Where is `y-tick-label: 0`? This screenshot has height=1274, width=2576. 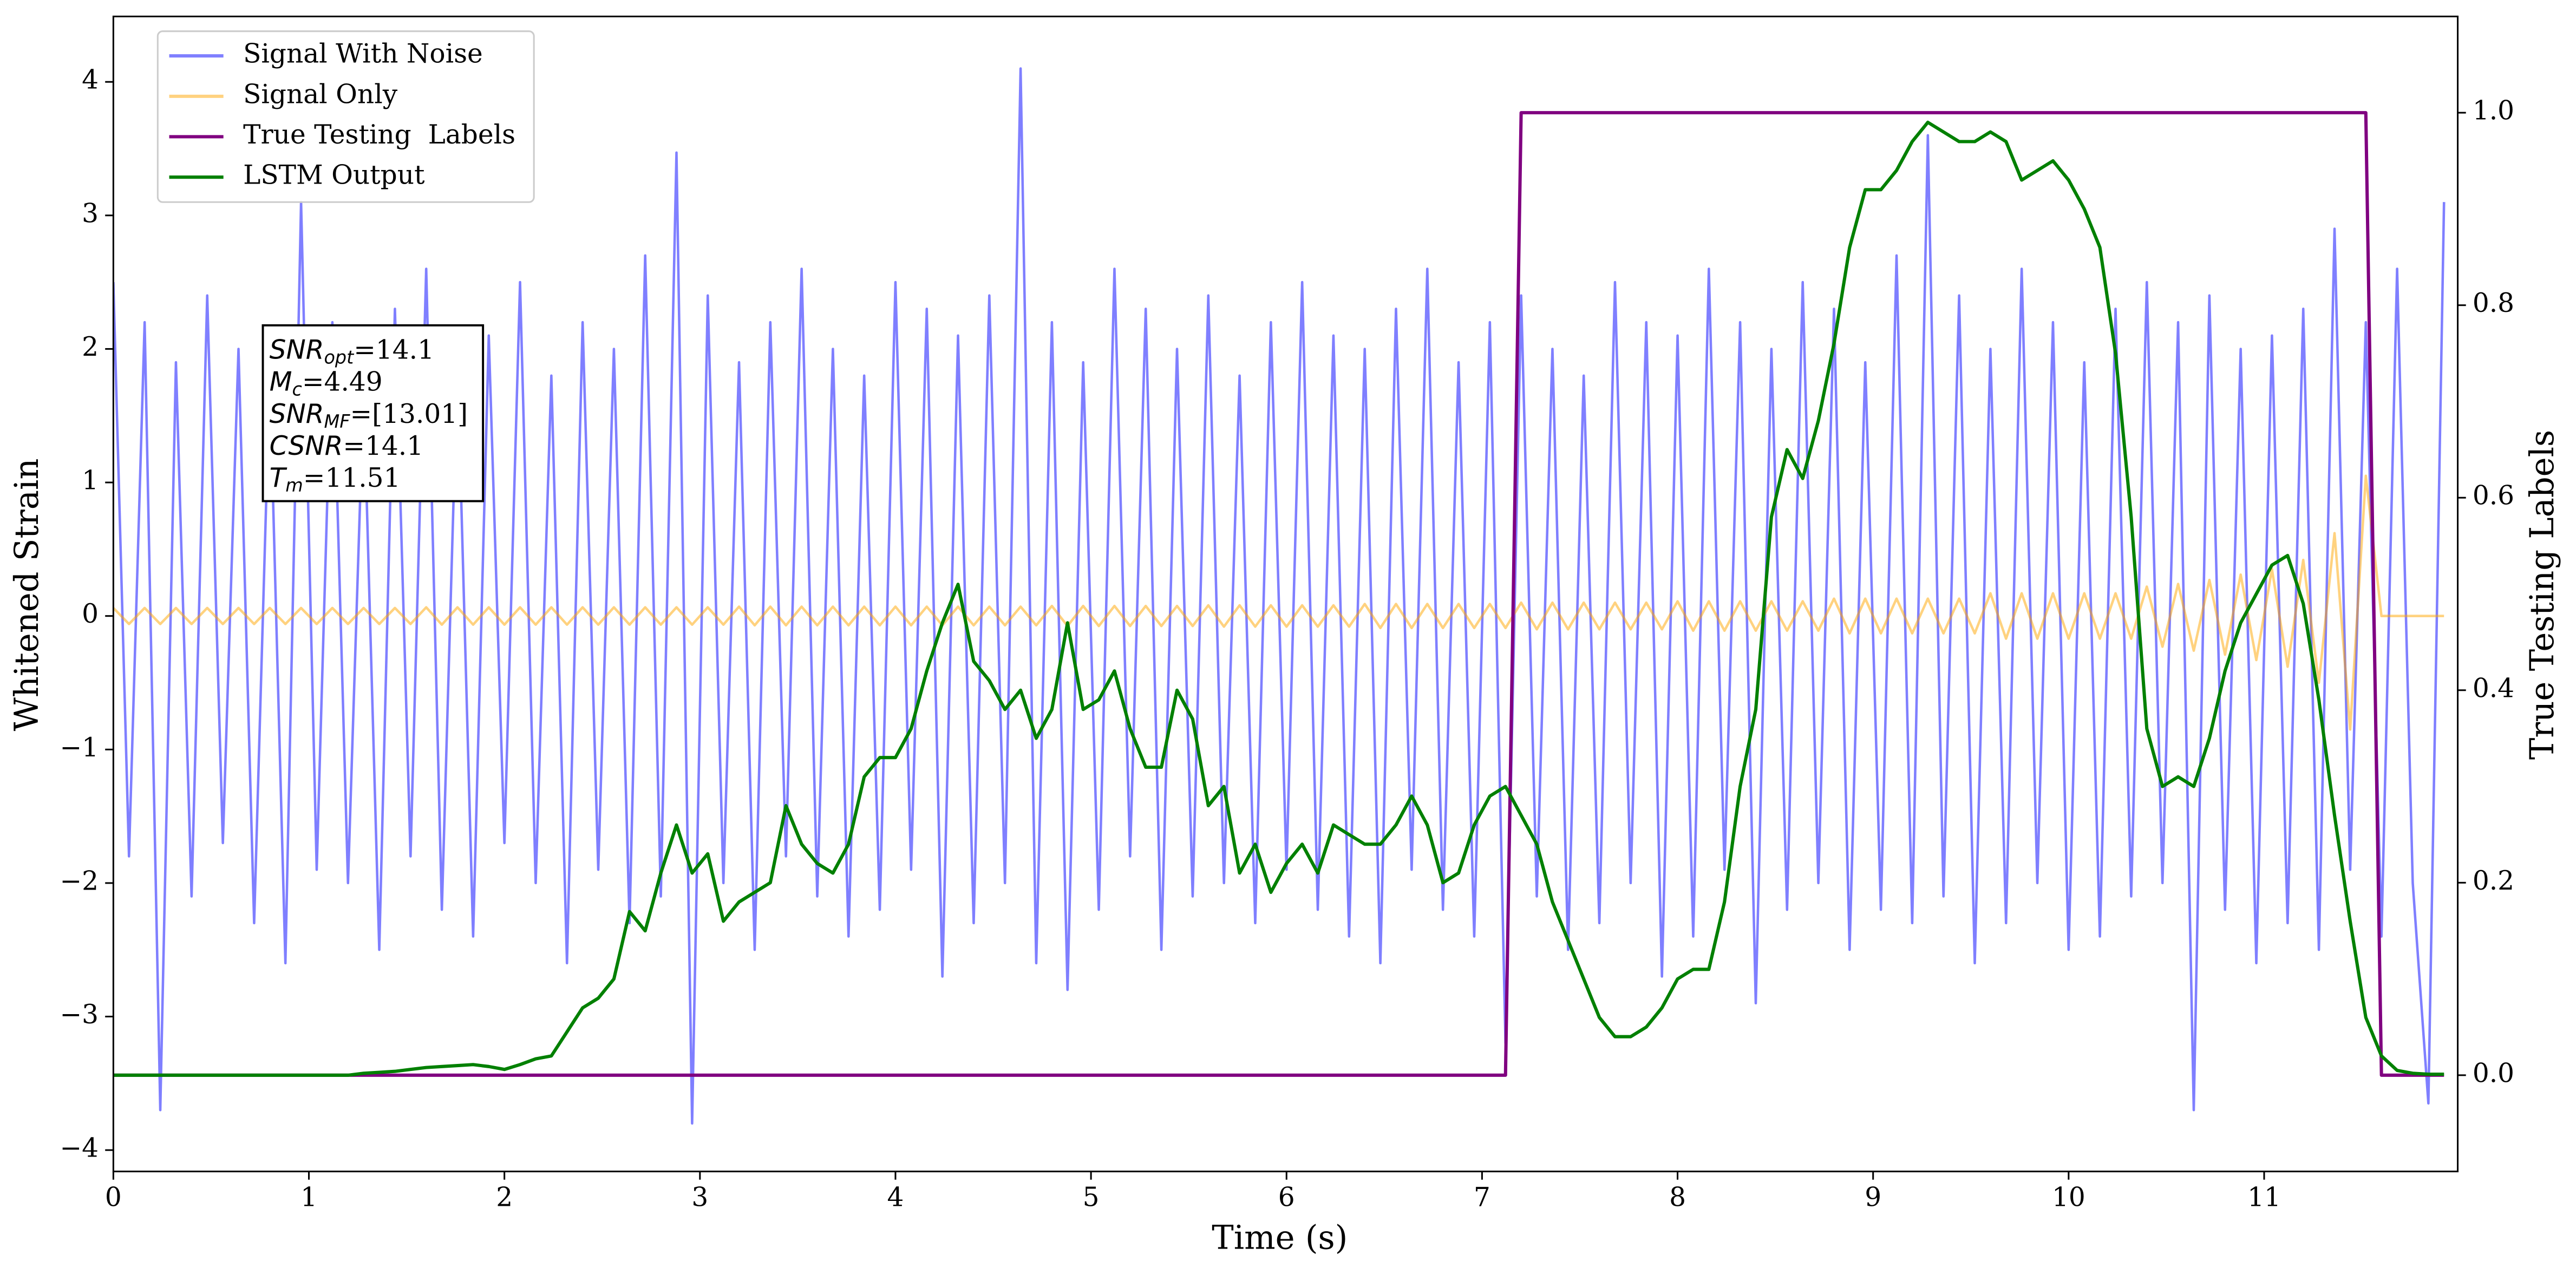 y-tick-label: 0 is located at coordinates (90, 614).